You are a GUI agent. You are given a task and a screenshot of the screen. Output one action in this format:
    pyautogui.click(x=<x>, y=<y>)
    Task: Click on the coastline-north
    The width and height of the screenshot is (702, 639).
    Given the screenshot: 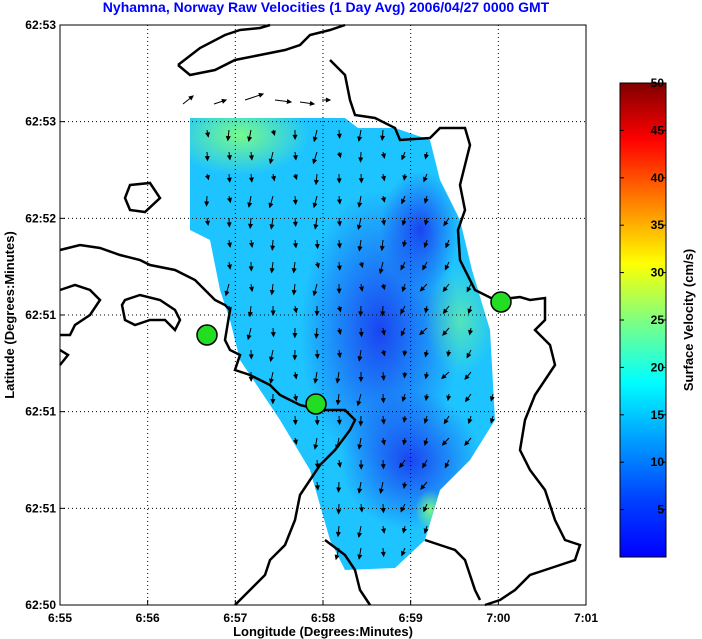 What is the action you would take?
    pyautogui.click(x=261, y=50)
    